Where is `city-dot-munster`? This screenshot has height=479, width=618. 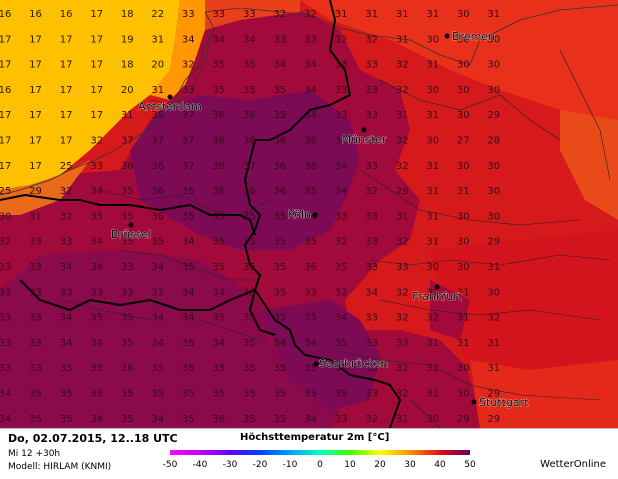
city-dot-munster is located at coordinates (364, 130).